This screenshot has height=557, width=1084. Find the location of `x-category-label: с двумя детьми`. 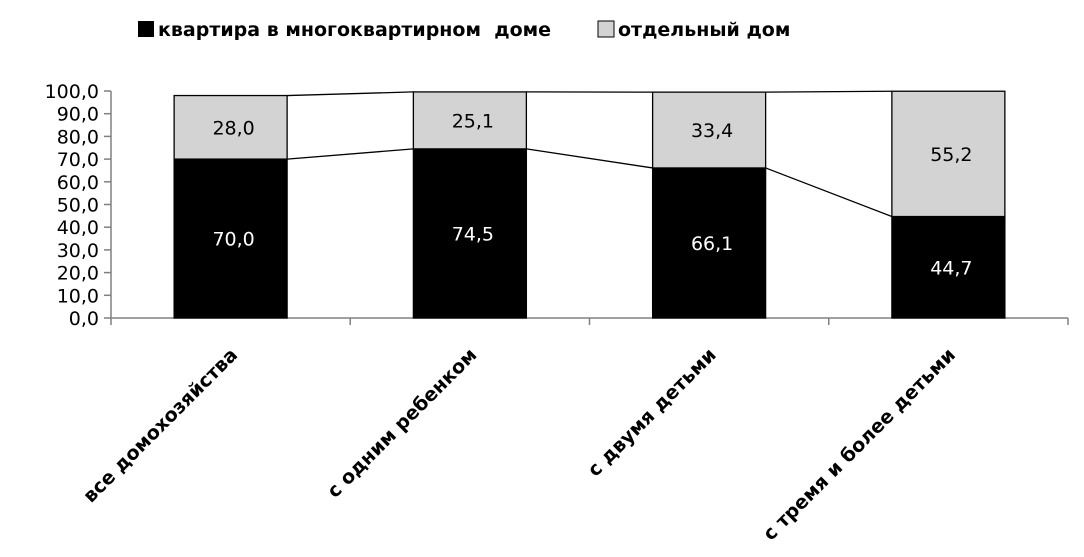

x-category-label: с двумя детьми is located at coordinates (651, 412).